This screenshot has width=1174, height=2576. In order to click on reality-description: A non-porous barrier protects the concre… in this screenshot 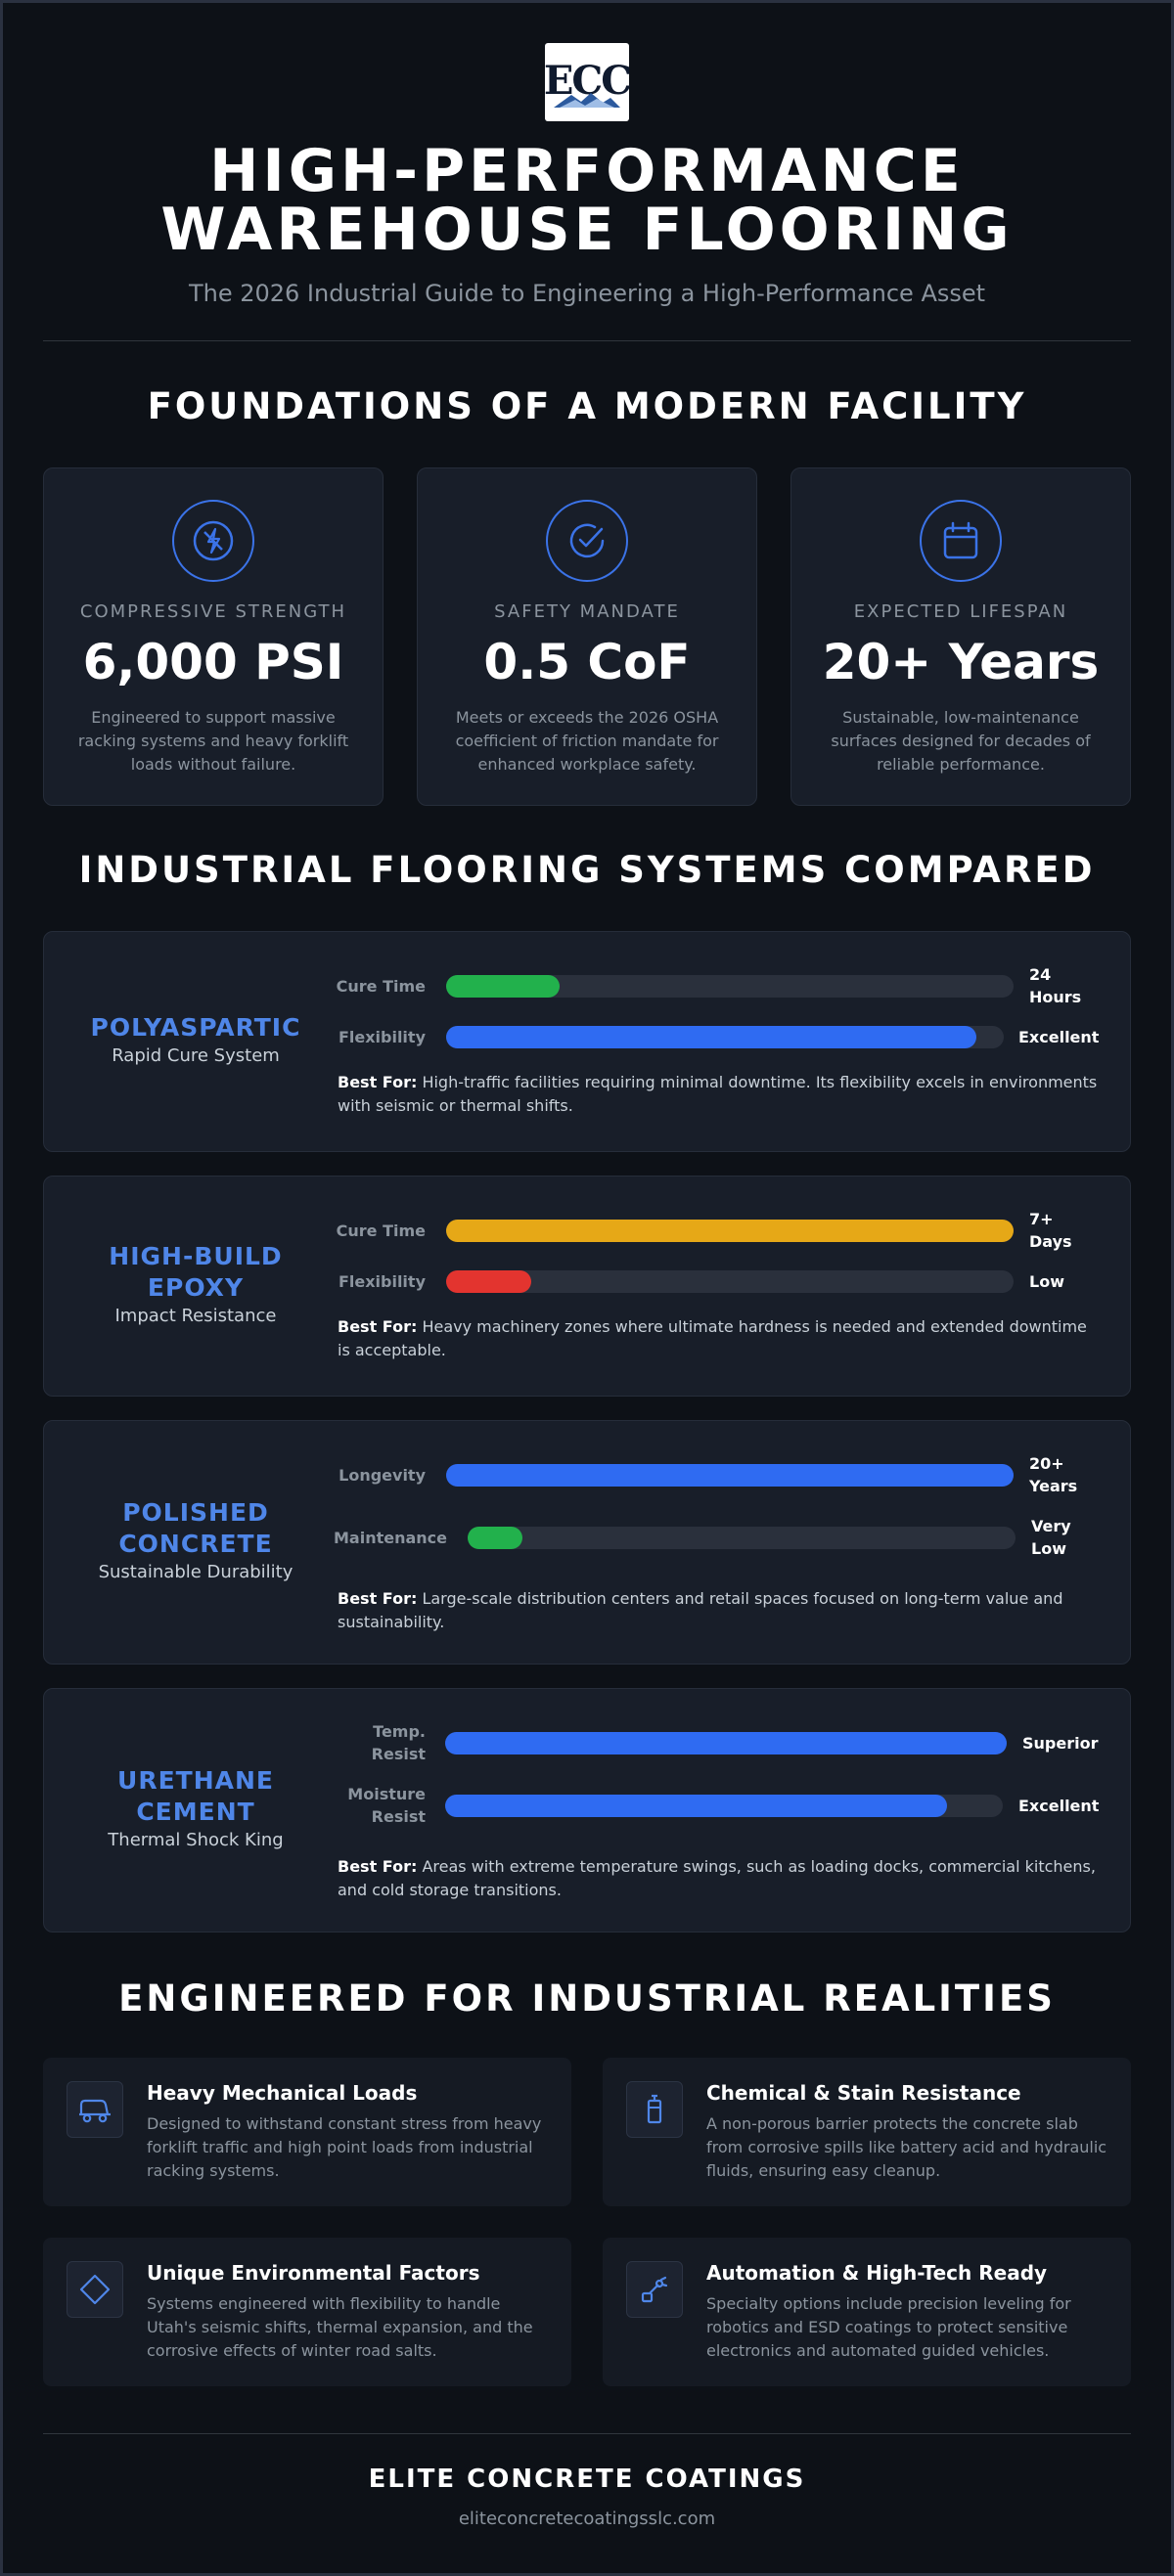, I will do `click(906, 2147)`.